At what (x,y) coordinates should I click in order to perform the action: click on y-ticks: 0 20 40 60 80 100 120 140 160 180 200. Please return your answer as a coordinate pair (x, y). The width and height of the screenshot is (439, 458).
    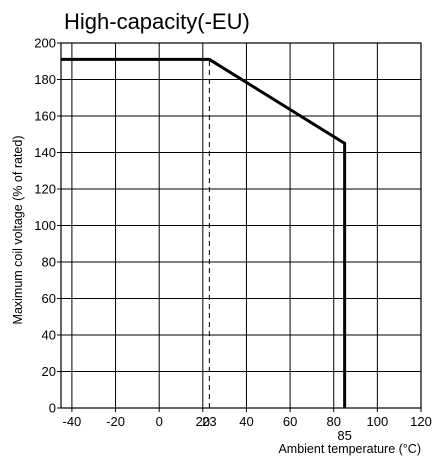
    Looking at the image, I should click on (47, 226).